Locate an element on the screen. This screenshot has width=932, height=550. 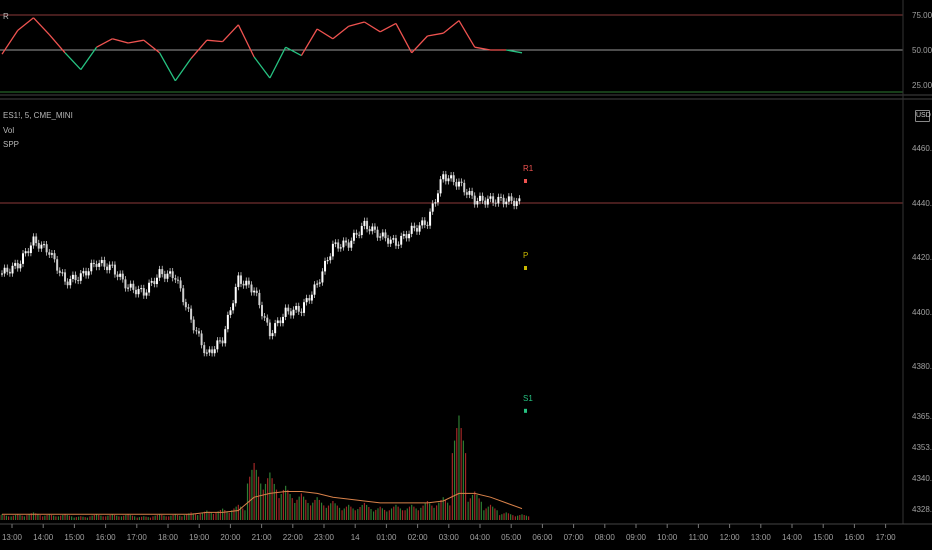
spp-indicator-label: SPP is located at coordinates (11, 144).